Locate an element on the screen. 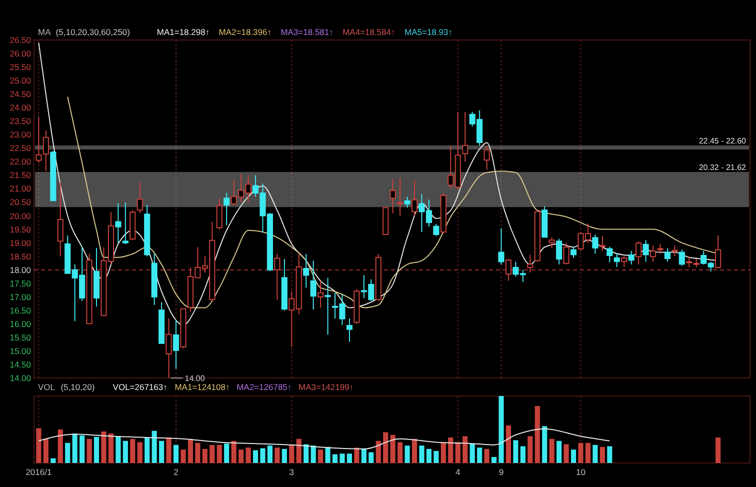 This screenshot has width=756, height=487. y-tick-label: 15.00 is located at coordinates (21, 351).